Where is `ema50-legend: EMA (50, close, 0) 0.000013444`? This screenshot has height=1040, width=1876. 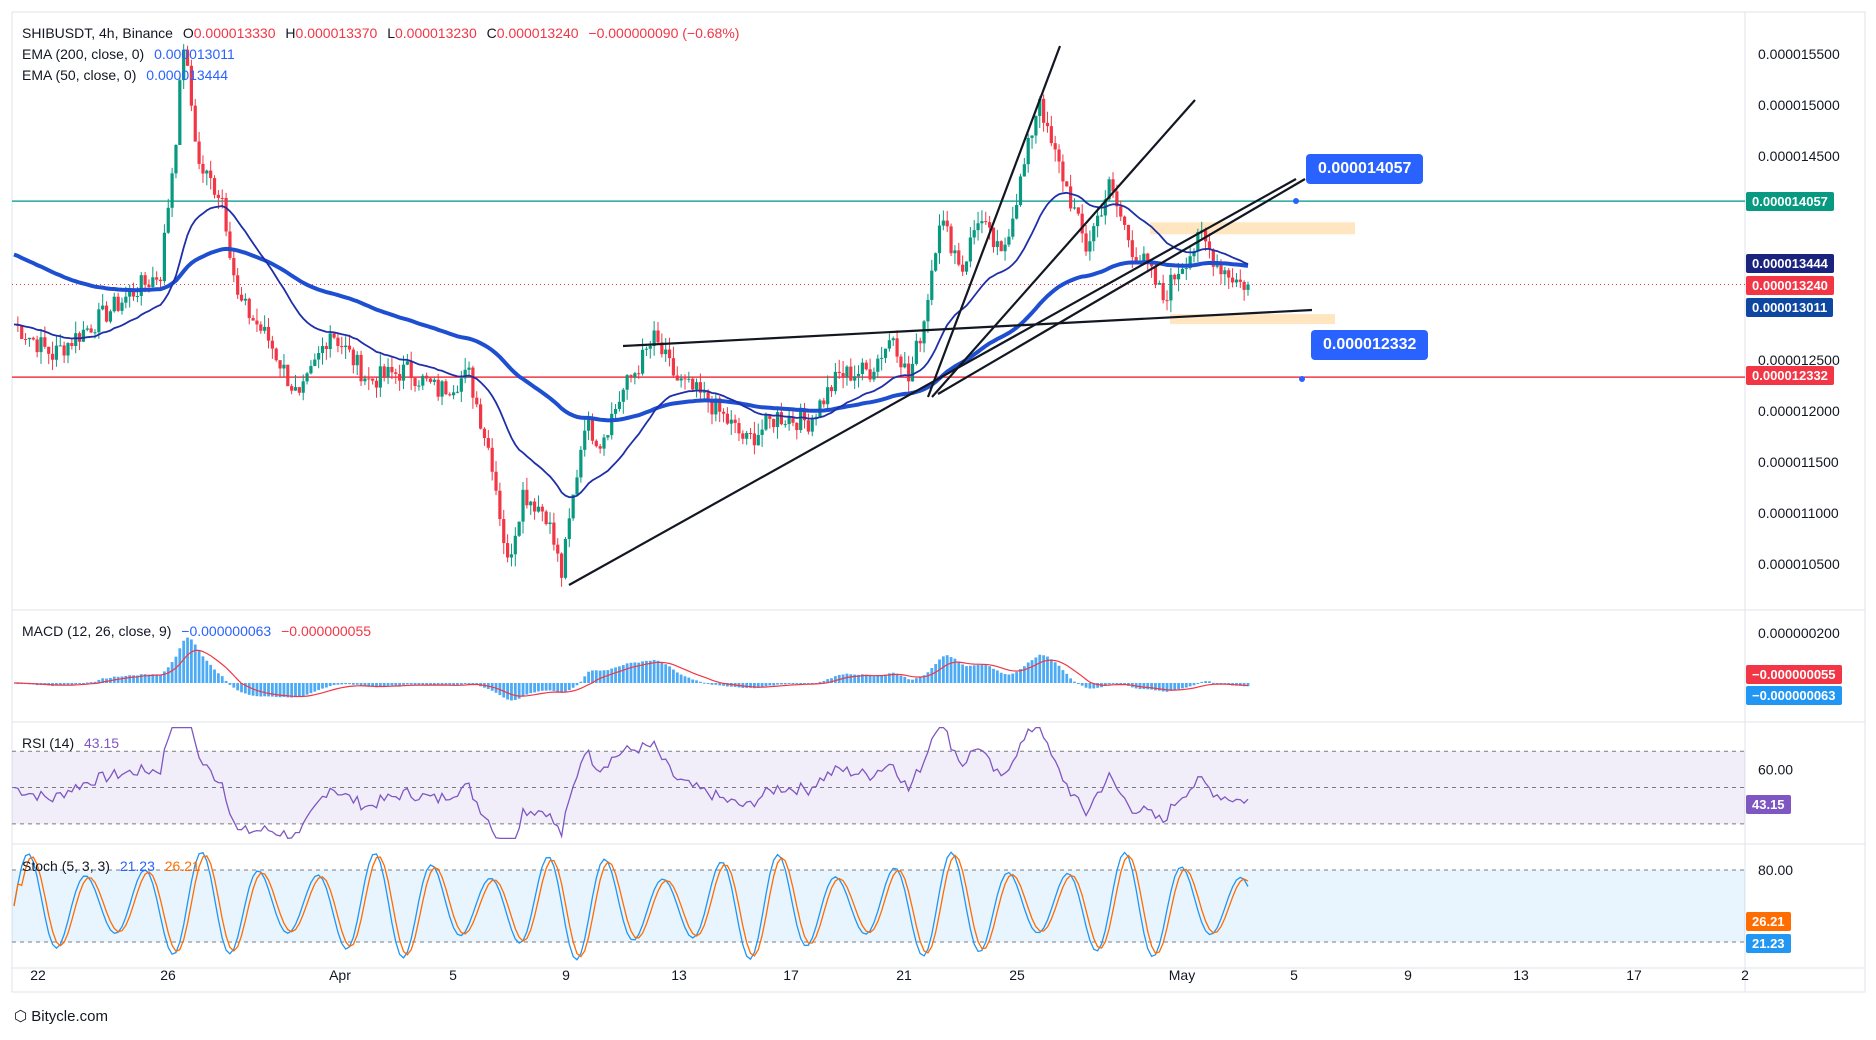 ema50-legend: EMA (50, close, 0) 0.000013444 is located at coordinates (125, 75).